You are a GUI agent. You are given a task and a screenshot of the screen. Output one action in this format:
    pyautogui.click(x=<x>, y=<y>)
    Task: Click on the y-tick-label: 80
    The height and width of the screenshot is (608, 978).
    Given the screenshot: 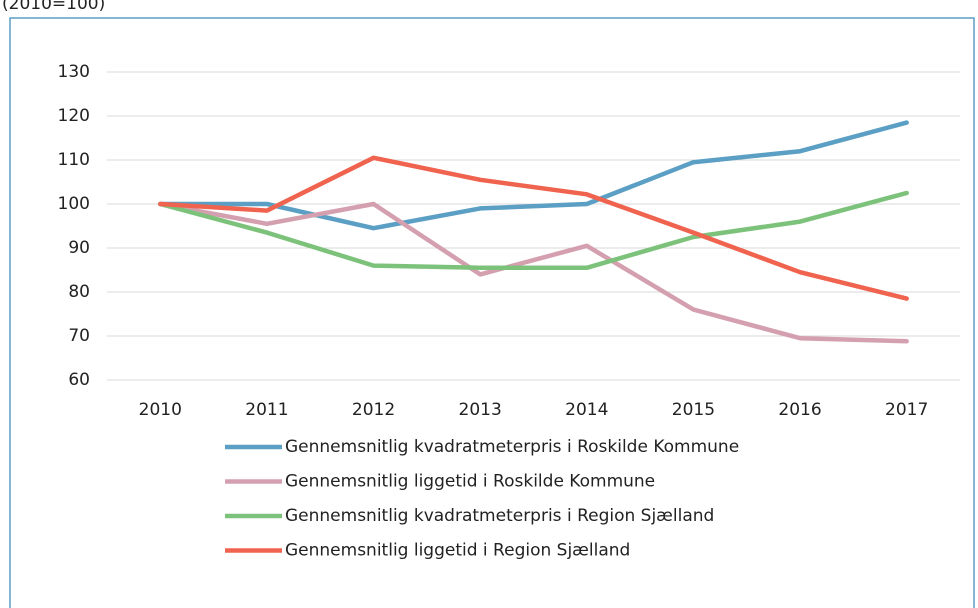 What is the action you would take?
    pyautogui.click(x=79, y=292)
    